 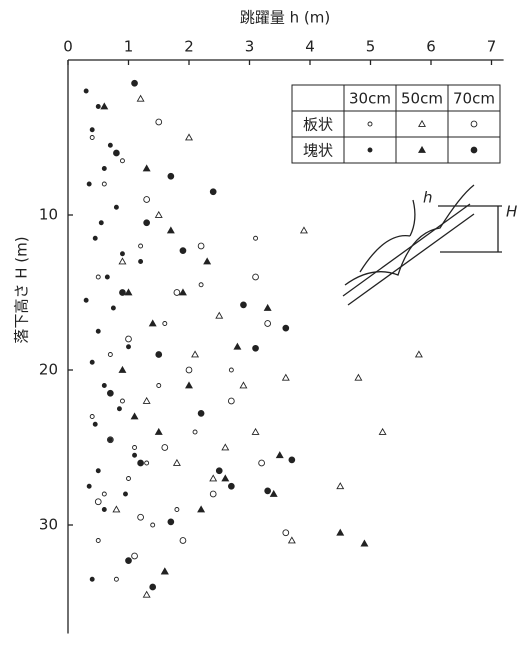 I want to click on x-tick-label: 6, so click(x=431, y=47).